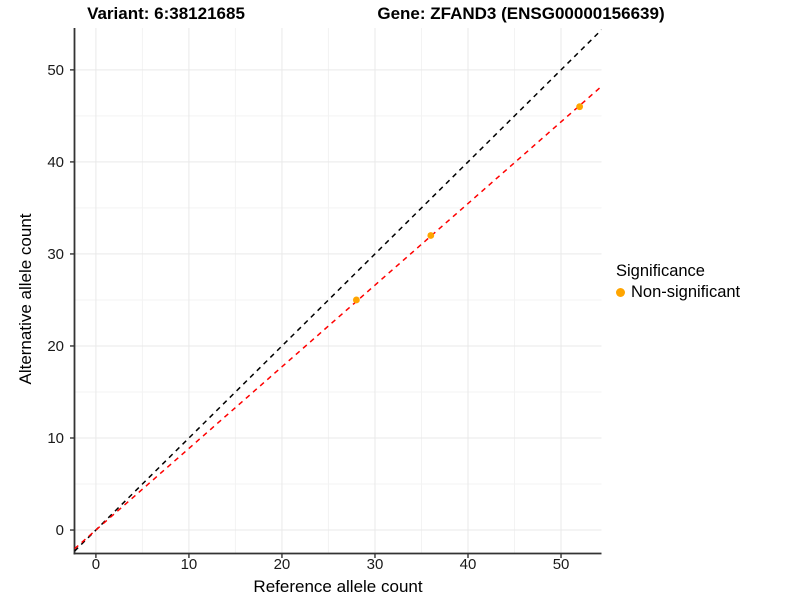 Image resolution: width=800 pixels, height=600 pixels. What do you see at coordinates (282, 564) in the screenshot?
I see `x-tick-label: 20` at bounding box center [282, 564].